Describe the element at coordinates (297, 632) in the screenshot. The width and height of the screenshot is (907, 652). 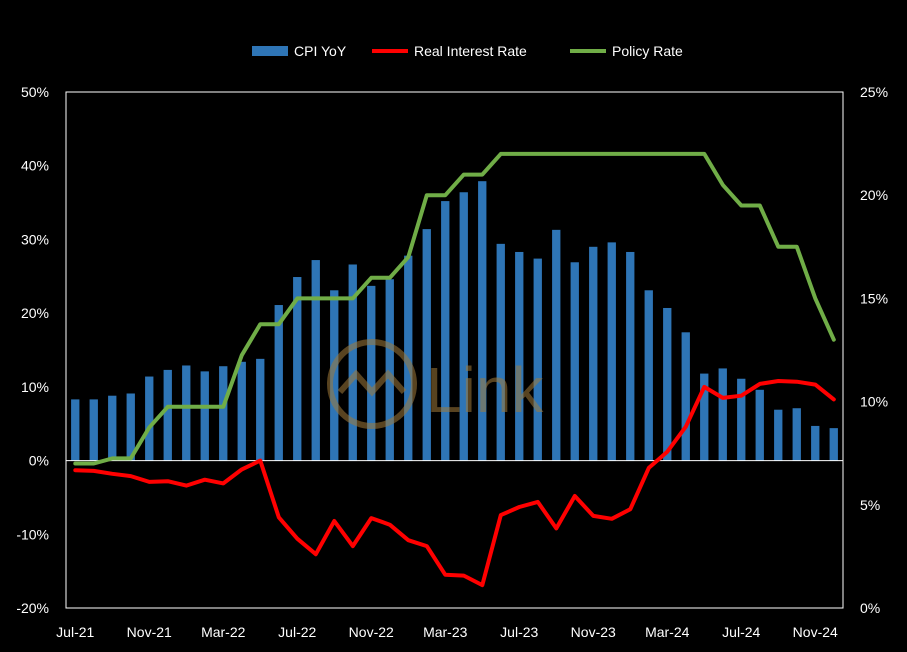
I see `x-tick-label: Jul-22` at that location.